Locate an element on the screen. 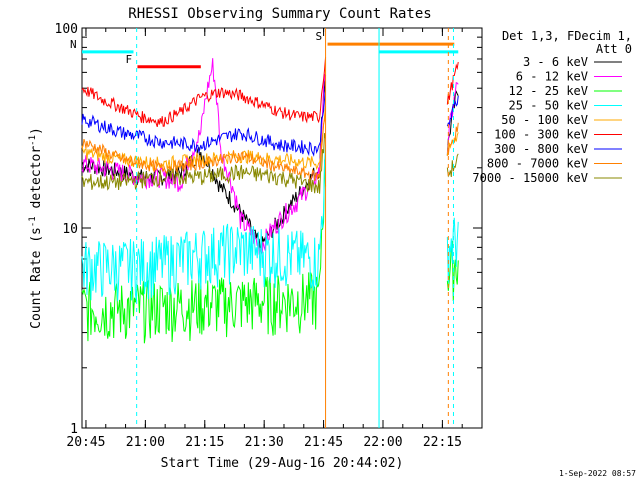  x-tick-label: 20:45 is located at coordinates (85, 442).